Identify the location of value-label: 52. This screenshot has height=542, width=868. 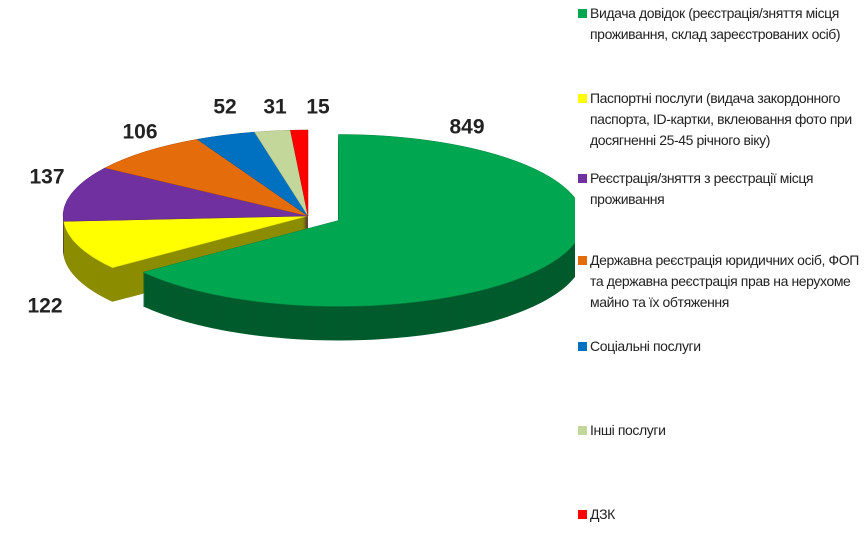
(224, 107).